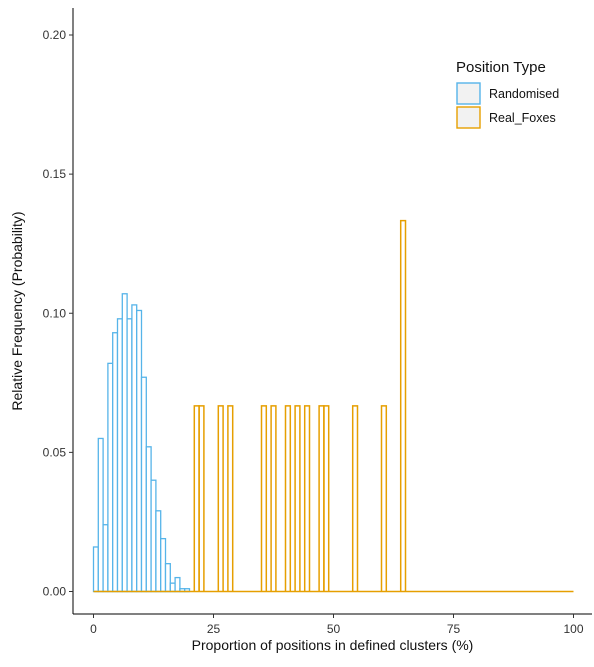  Describe the element at coordinates (522, 118) in the screenshot. I see `legend-label: Real_Foxes` at that location.